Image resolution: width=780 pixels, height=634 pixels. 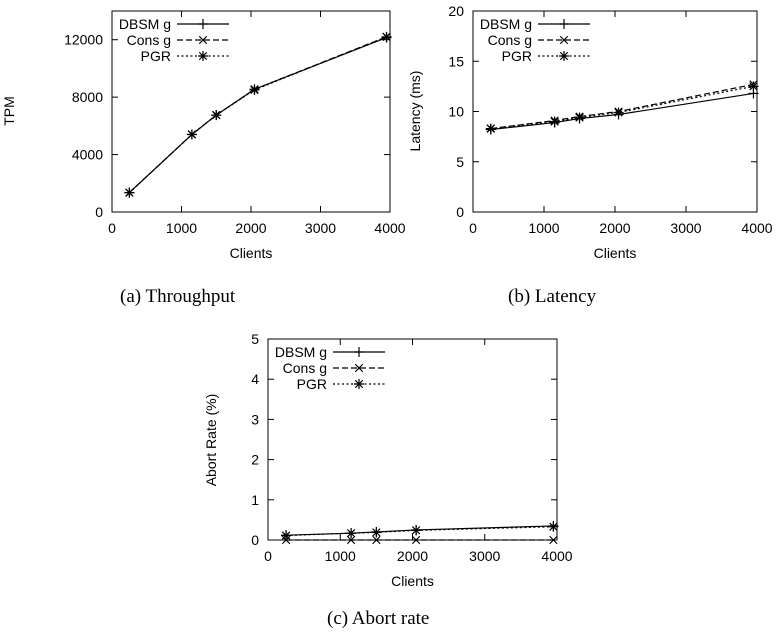 I want to click on latency-y-tick-label: 15, so click(x=456, y=61).